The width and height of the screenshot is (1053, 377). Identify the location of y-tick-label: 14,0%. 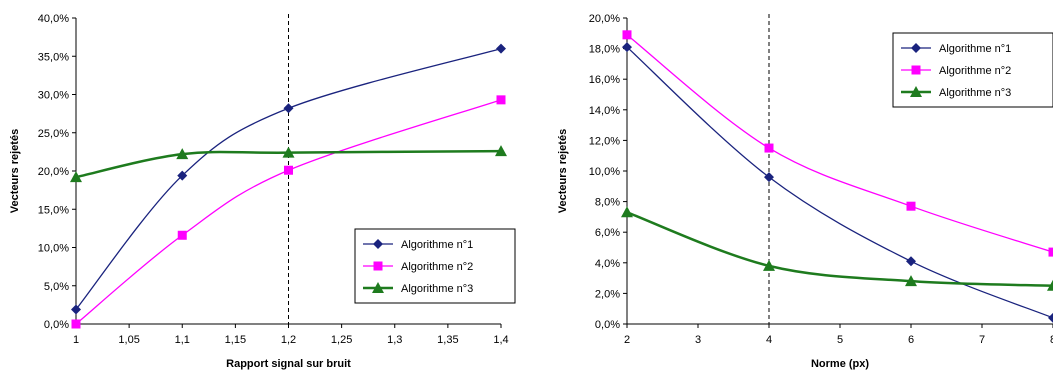
(604, 111).